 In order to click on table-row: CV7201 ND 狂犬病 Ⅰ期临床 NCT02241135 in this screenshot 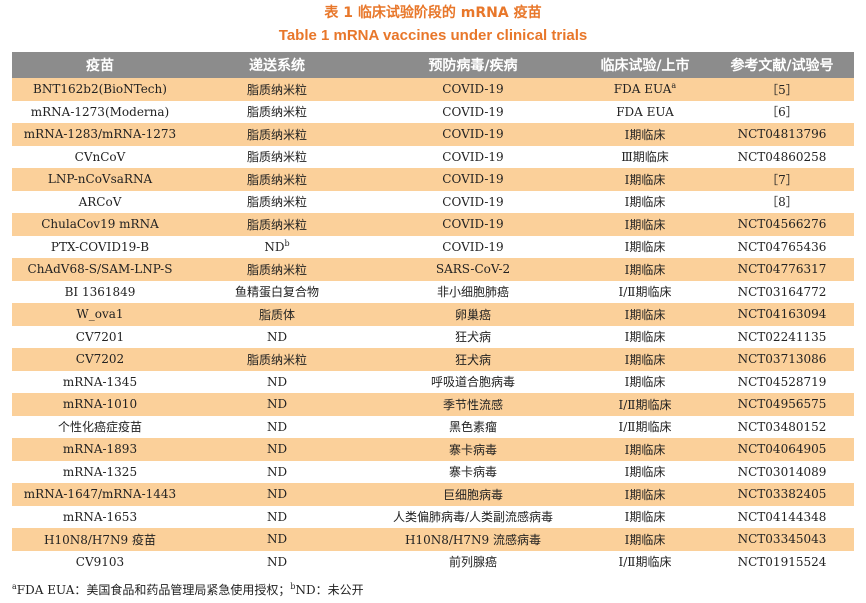, I will do `click(433, 336)`.